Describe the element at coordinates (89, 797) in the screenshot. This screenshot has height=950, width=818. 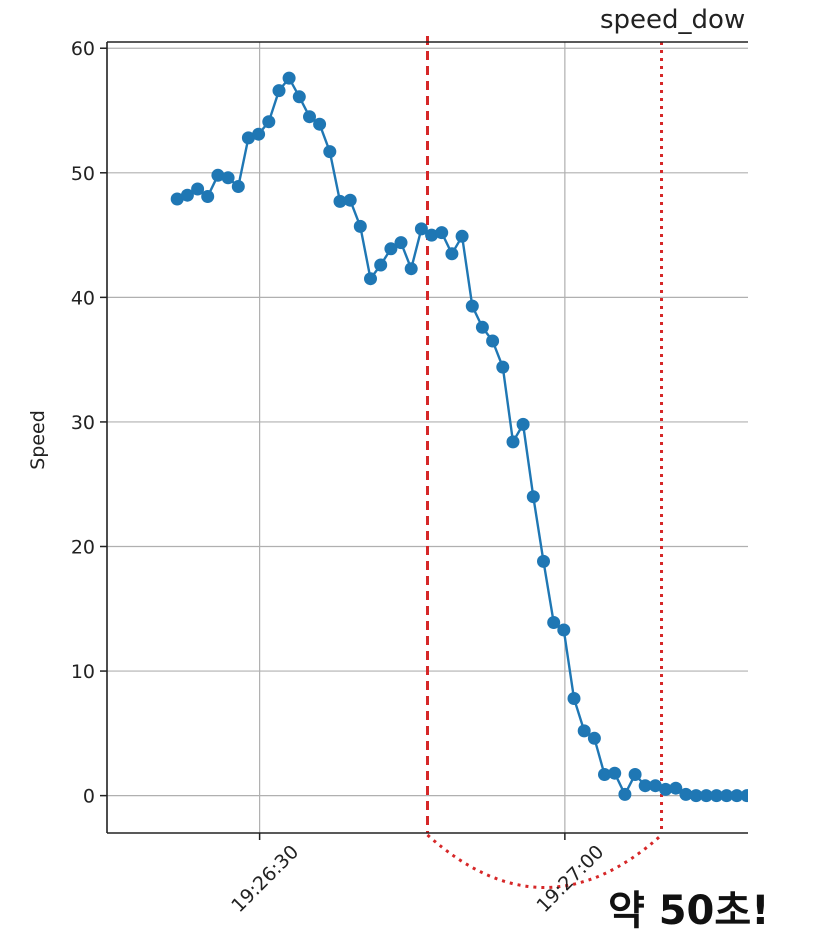
I see `y-tick-label: 0` at that location.